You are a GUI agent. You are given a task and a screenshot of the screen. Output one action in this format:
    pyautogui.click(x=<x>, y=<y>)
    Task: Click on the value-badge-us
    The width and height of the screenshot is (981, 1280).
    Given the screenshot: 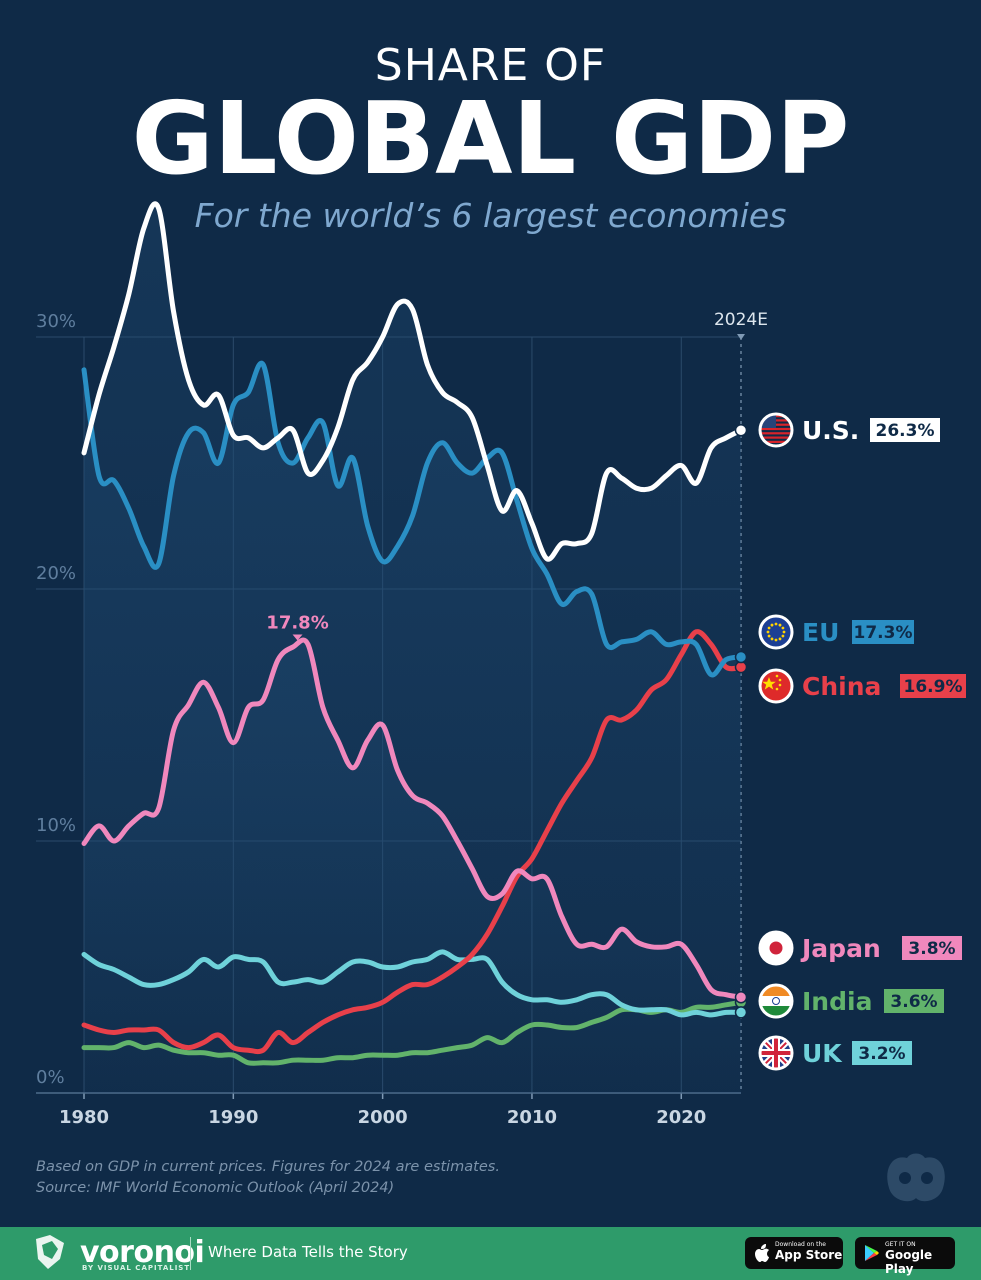 What is the action you would take?
    pyautogui.click(x=905, y=430)
    